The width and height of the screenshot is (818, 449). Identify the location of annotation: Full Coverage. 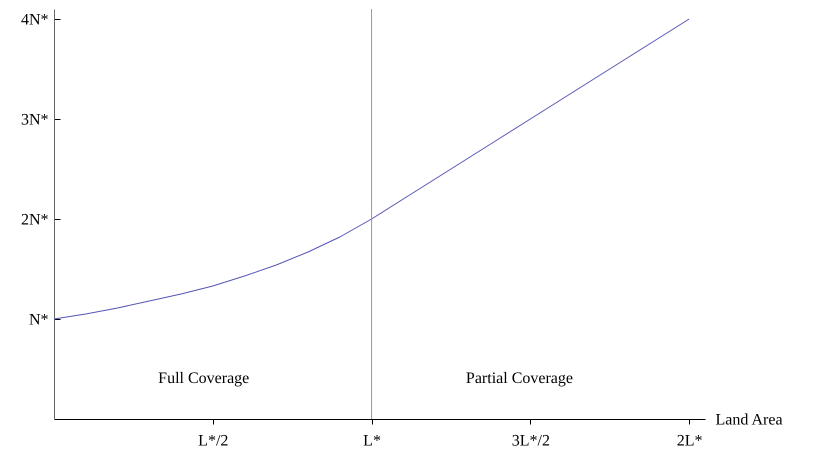
(204, 378).